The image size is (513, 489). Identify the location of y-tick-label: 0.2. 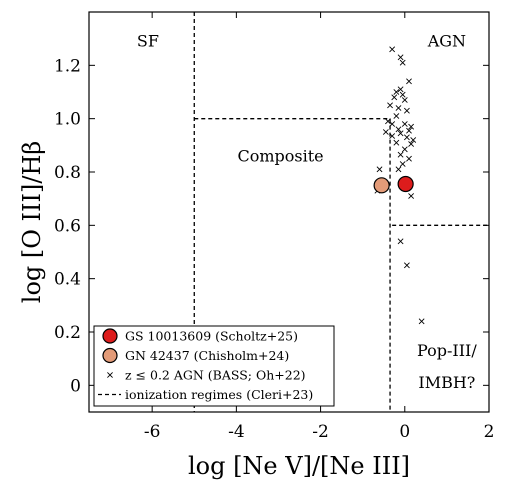
(67, 333).